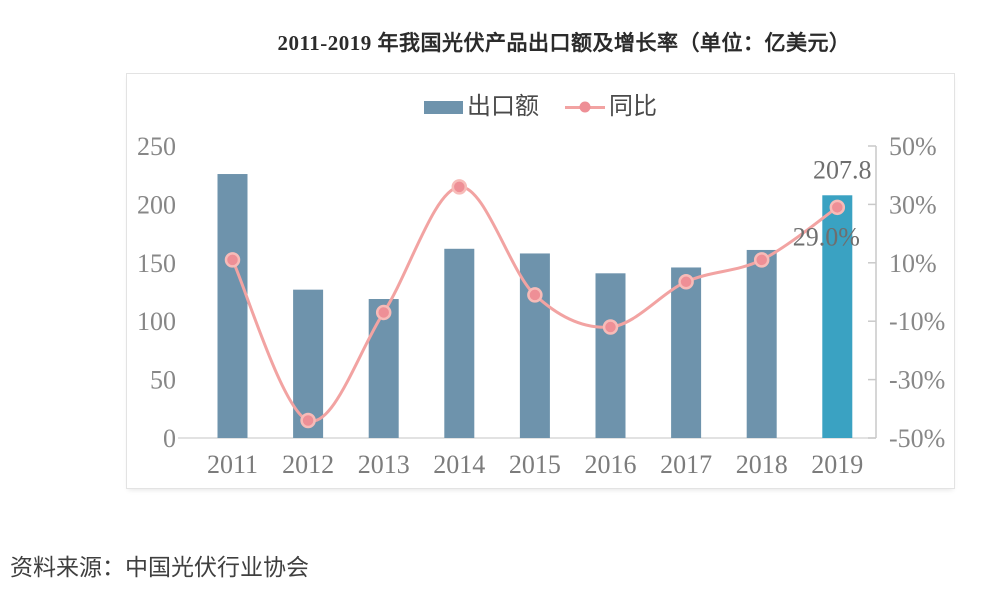  Describe the element at coordinates (826, 236) in the screenshot. I see `data-label-marker-2019: 29.0%` at that location.